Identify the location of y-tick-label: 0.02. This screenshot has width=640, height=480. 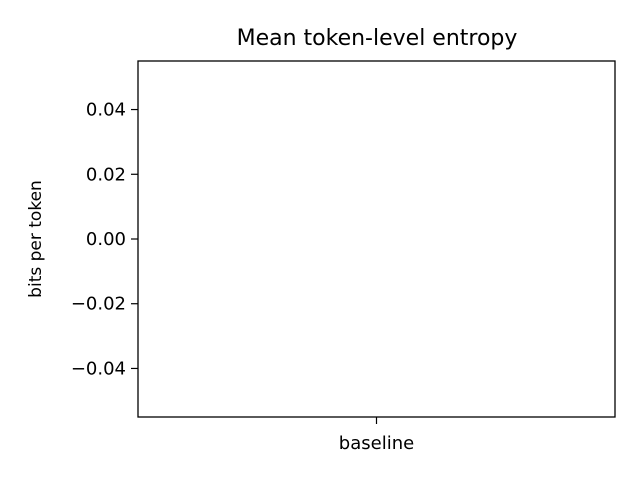
(106, 174).